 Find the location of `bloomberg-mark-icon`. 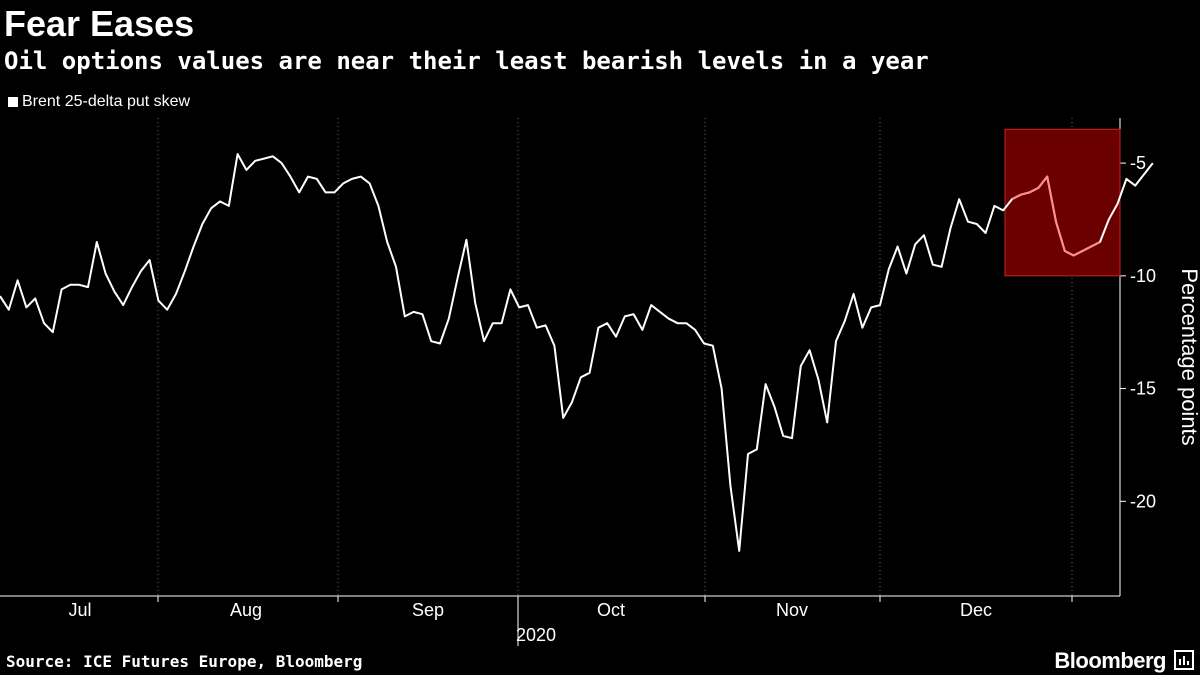

bloomberg-mark-icon is located at coordinates (1184, 660).